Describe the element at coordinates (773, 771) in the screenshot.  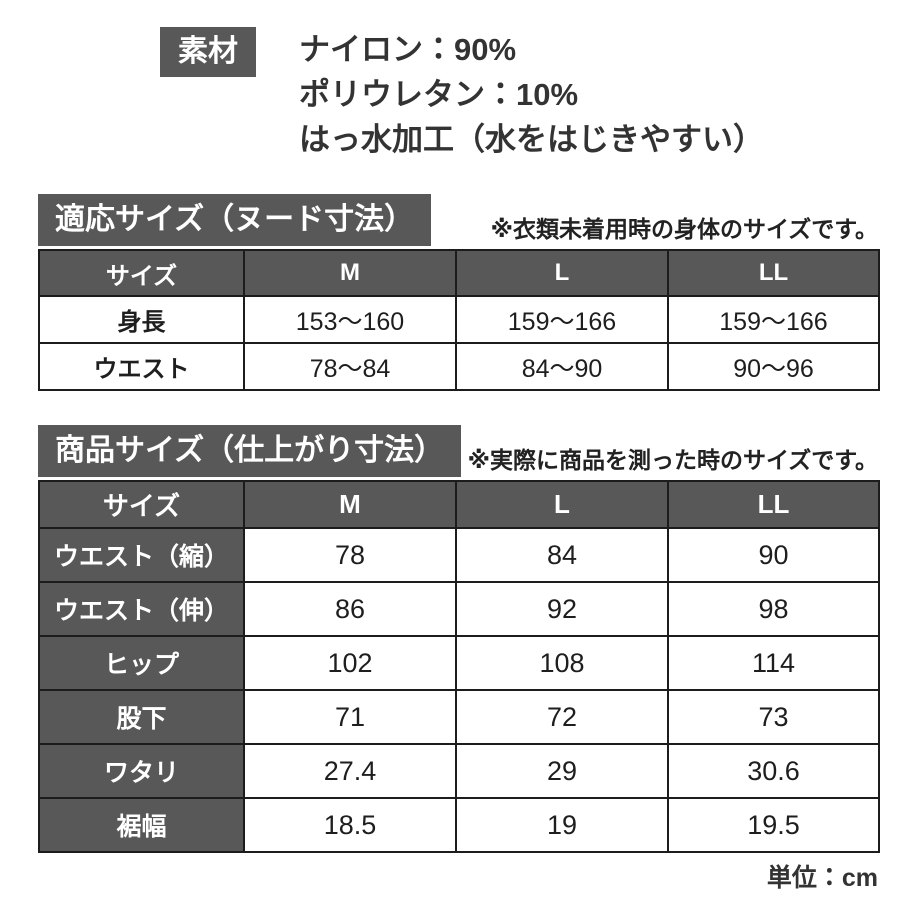
I see `value-cell: 30.6` at that location.